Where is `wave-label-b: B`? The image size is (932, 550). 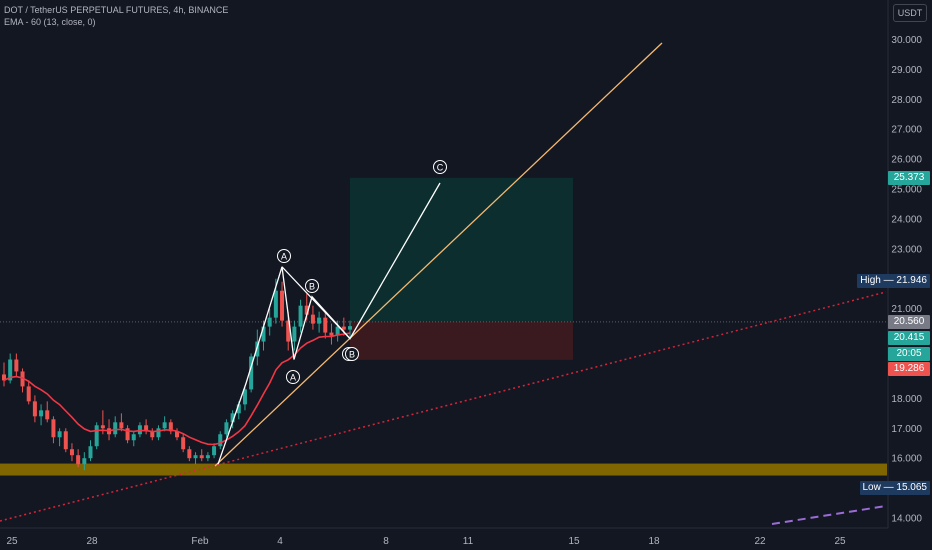 wave-label-b: B is located at coordinates (352, 355).